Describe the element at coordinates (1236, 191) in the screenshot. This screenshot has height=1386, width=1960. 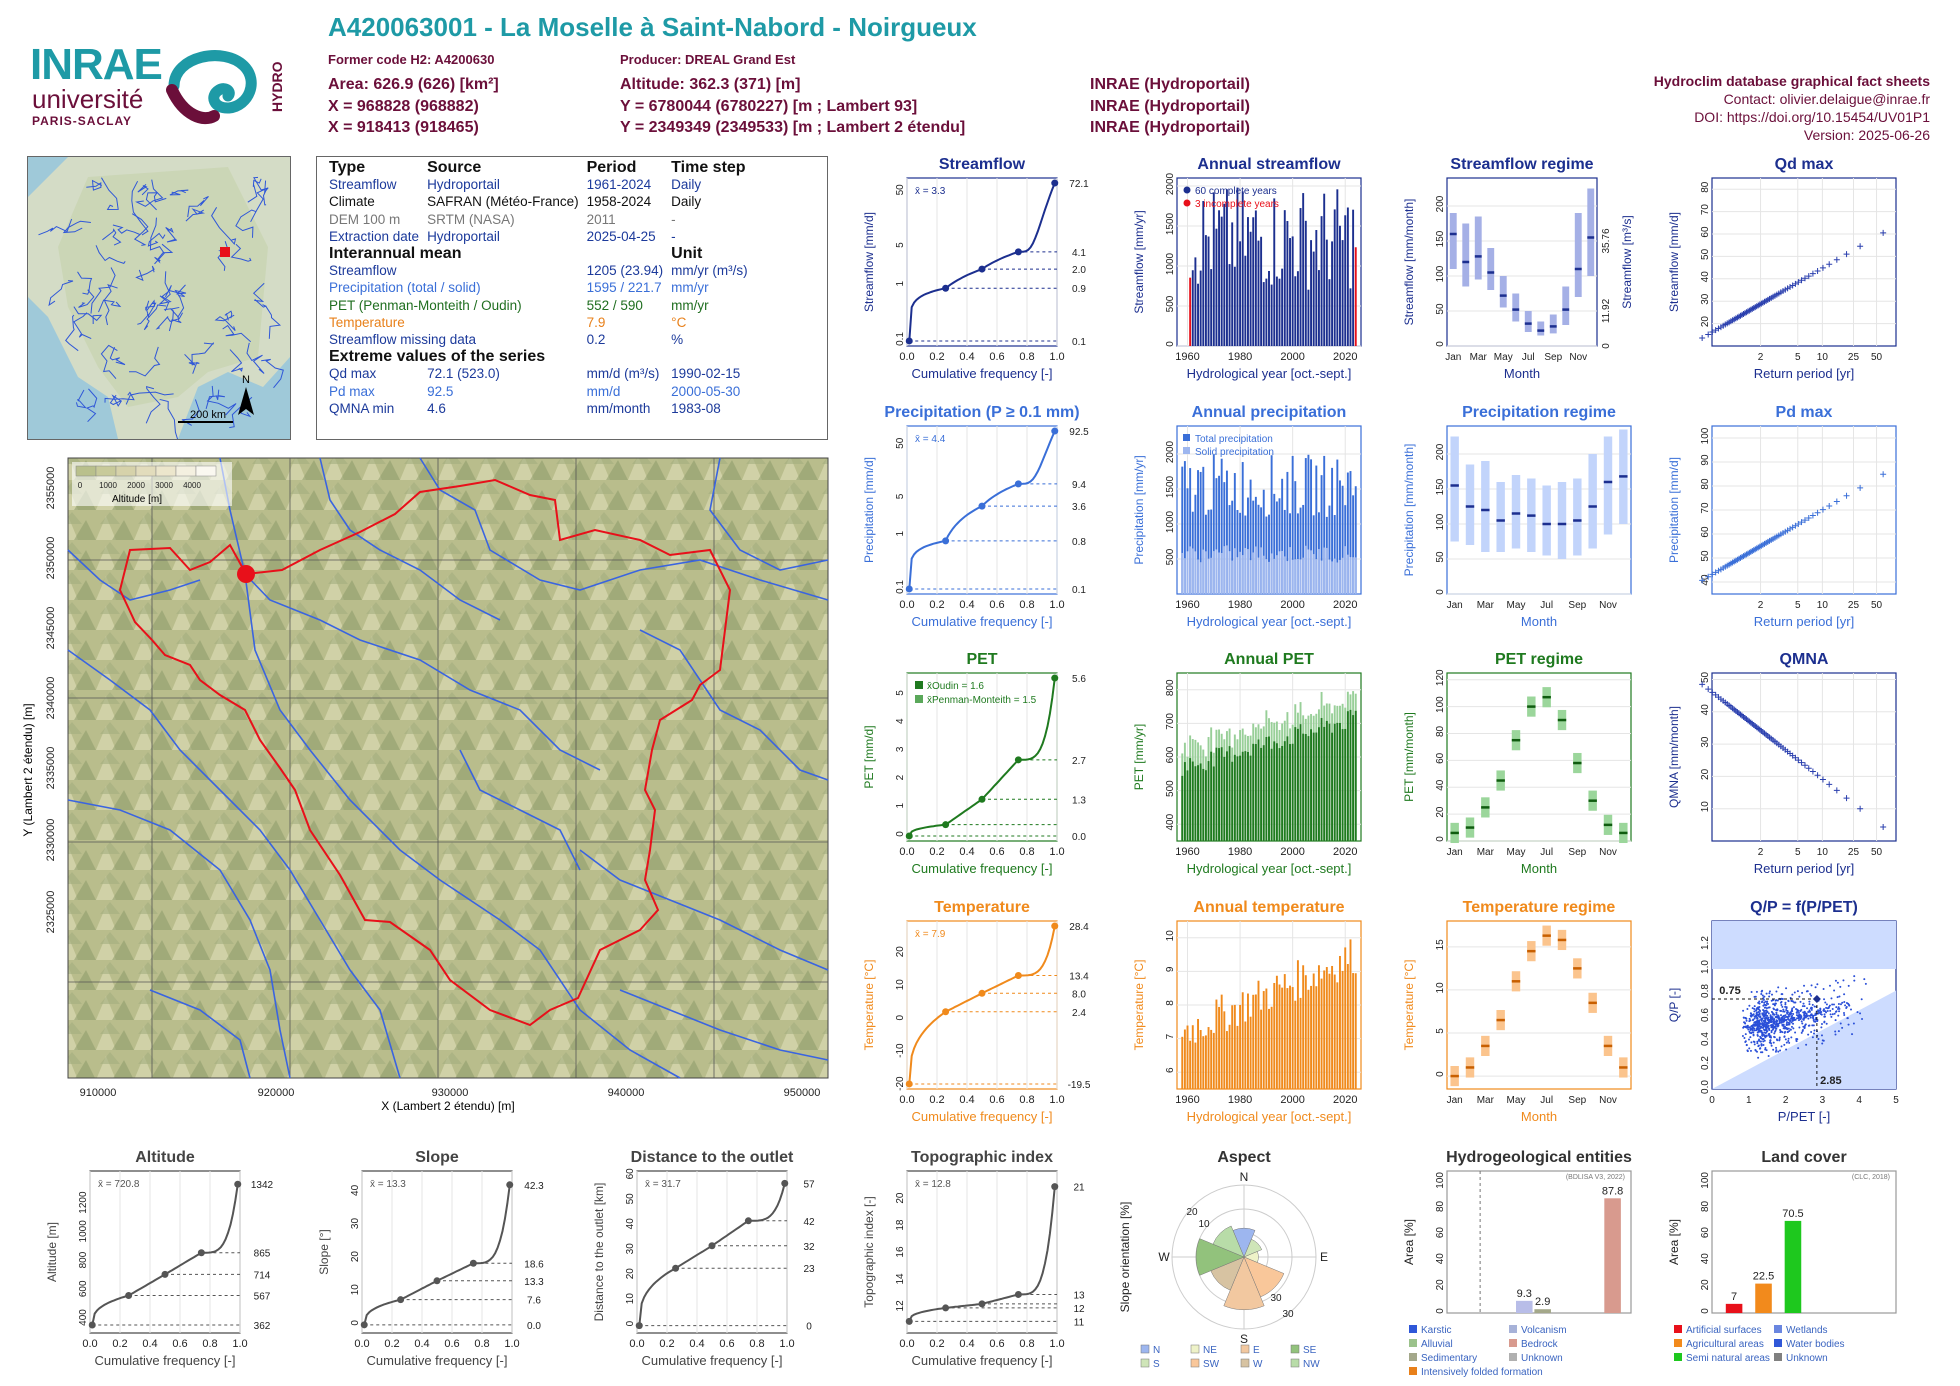
I see `legend-label: 60 complete years` at that location.